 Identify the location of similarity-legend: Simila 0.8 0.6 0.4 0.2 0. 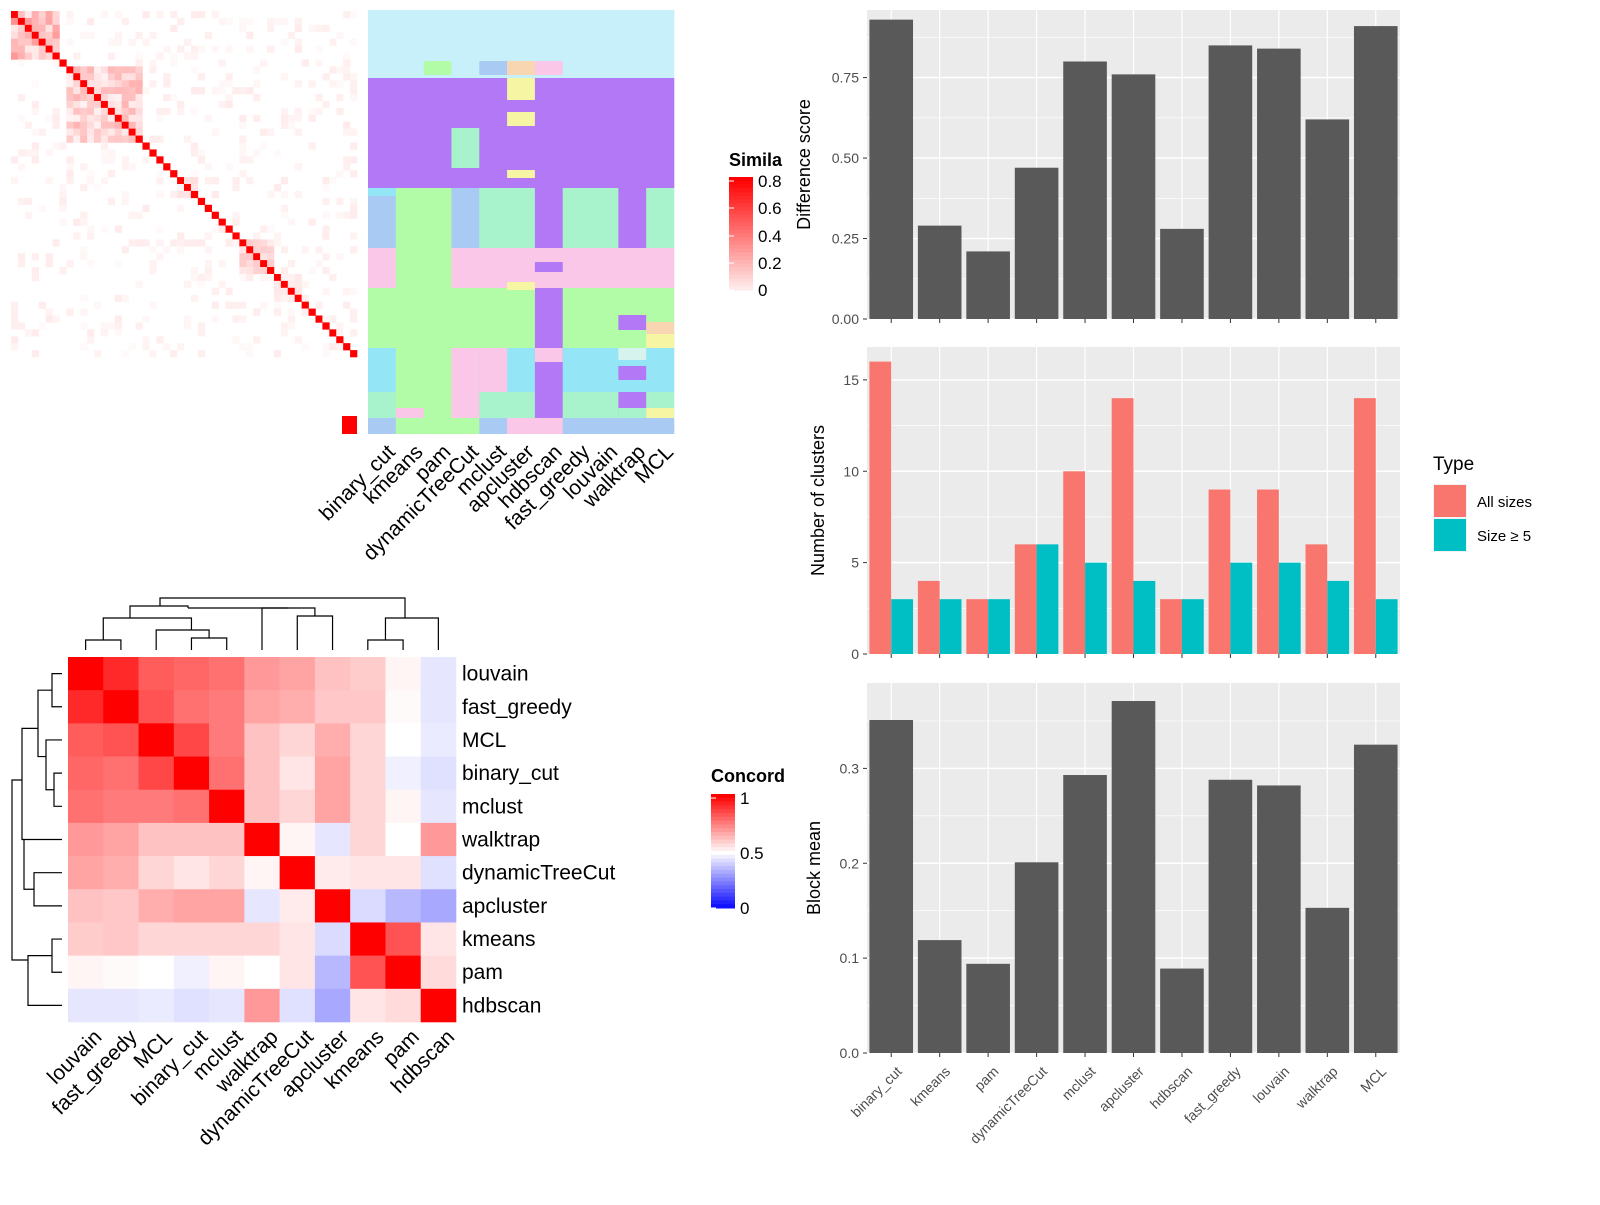
(756, 225).